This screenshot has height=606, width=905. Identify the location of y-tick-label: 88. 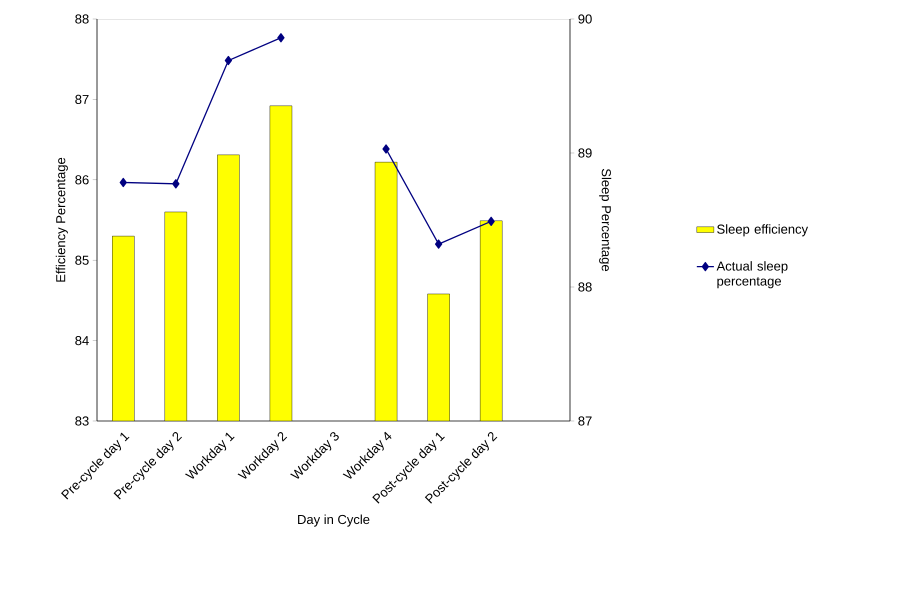
(82, 19).